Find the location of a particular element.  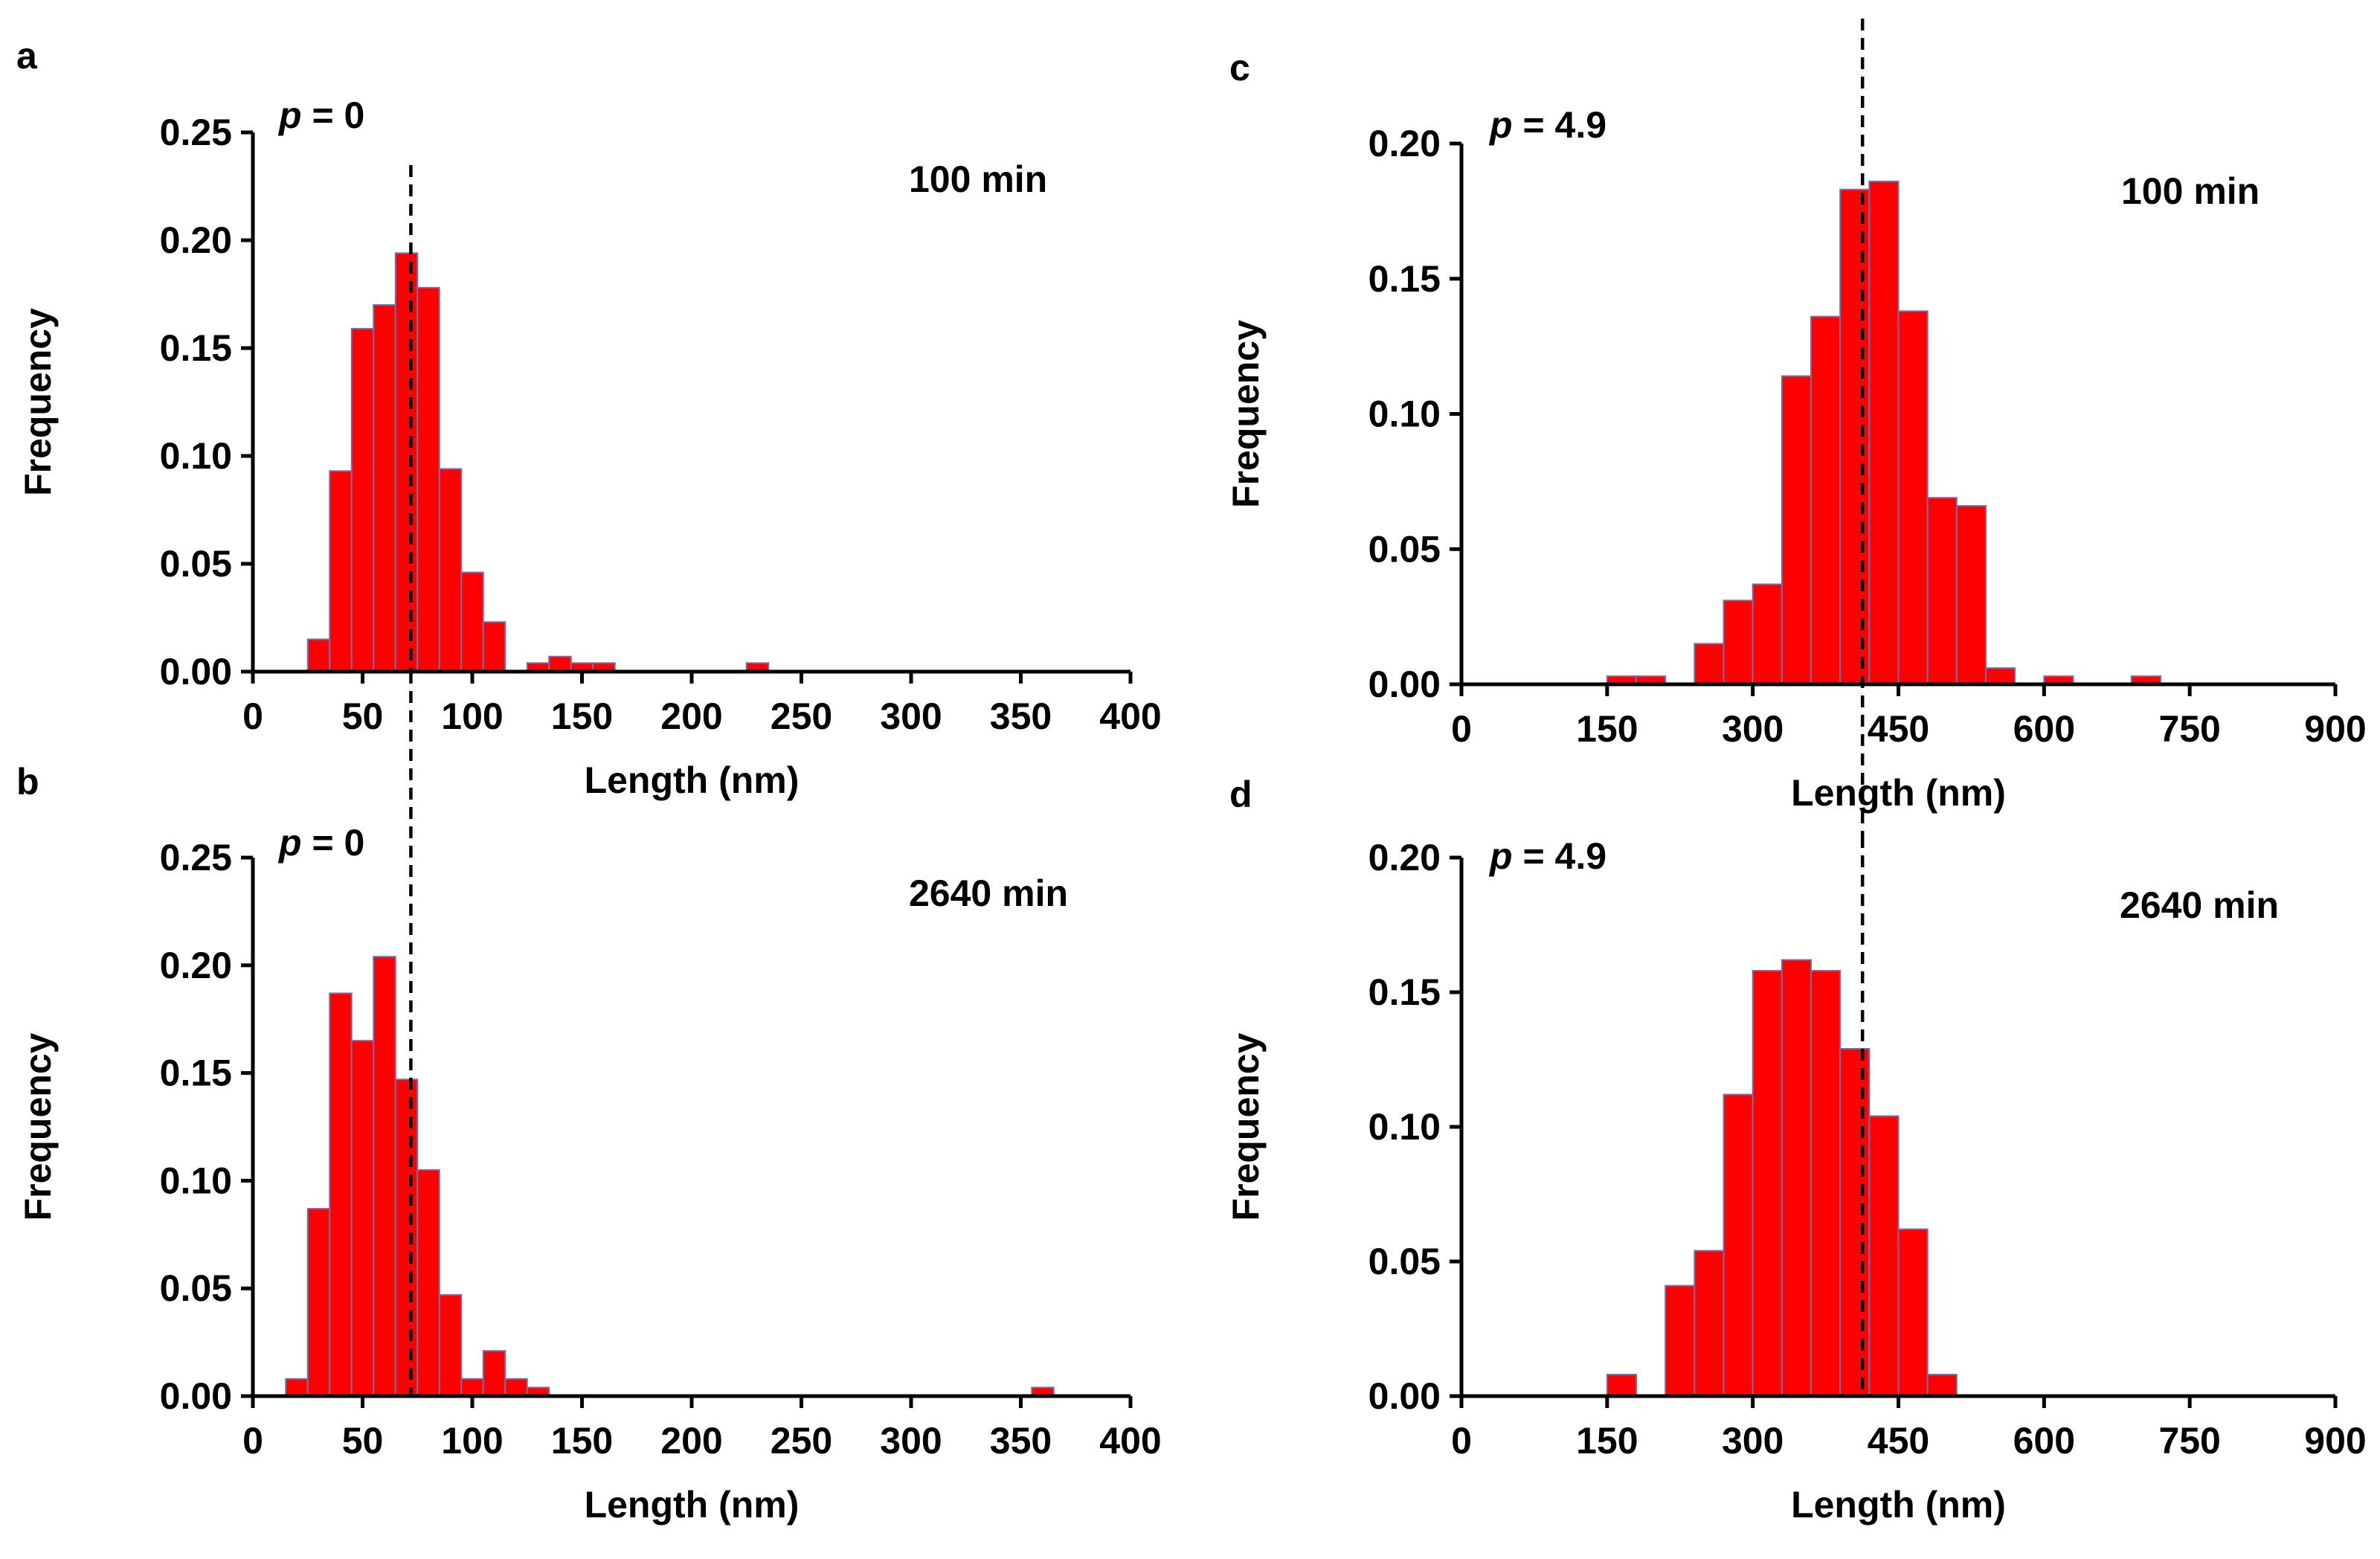

panel-letter: d is located at coordinates (1241, 794).